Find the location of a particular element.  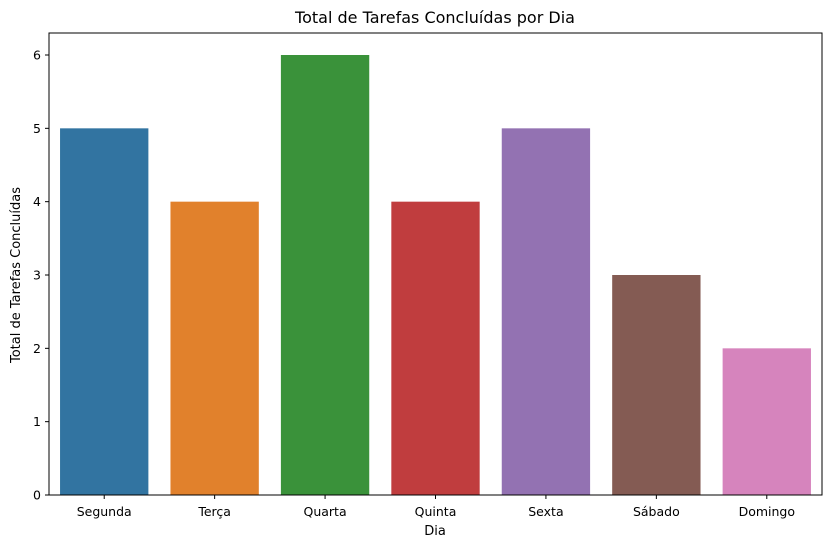

y-tick-label: 5 is located at coordinates (37, 128).